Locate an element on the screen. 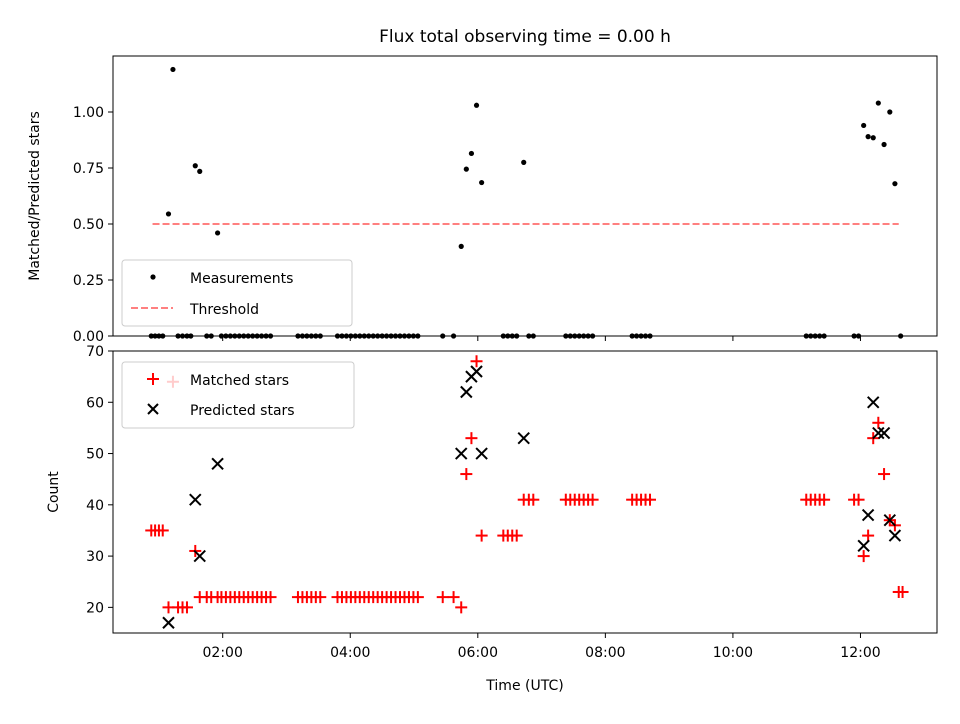 The image size is (960, 724). bottom-y-tick-label: 70 is located at coordinates (95, 352).